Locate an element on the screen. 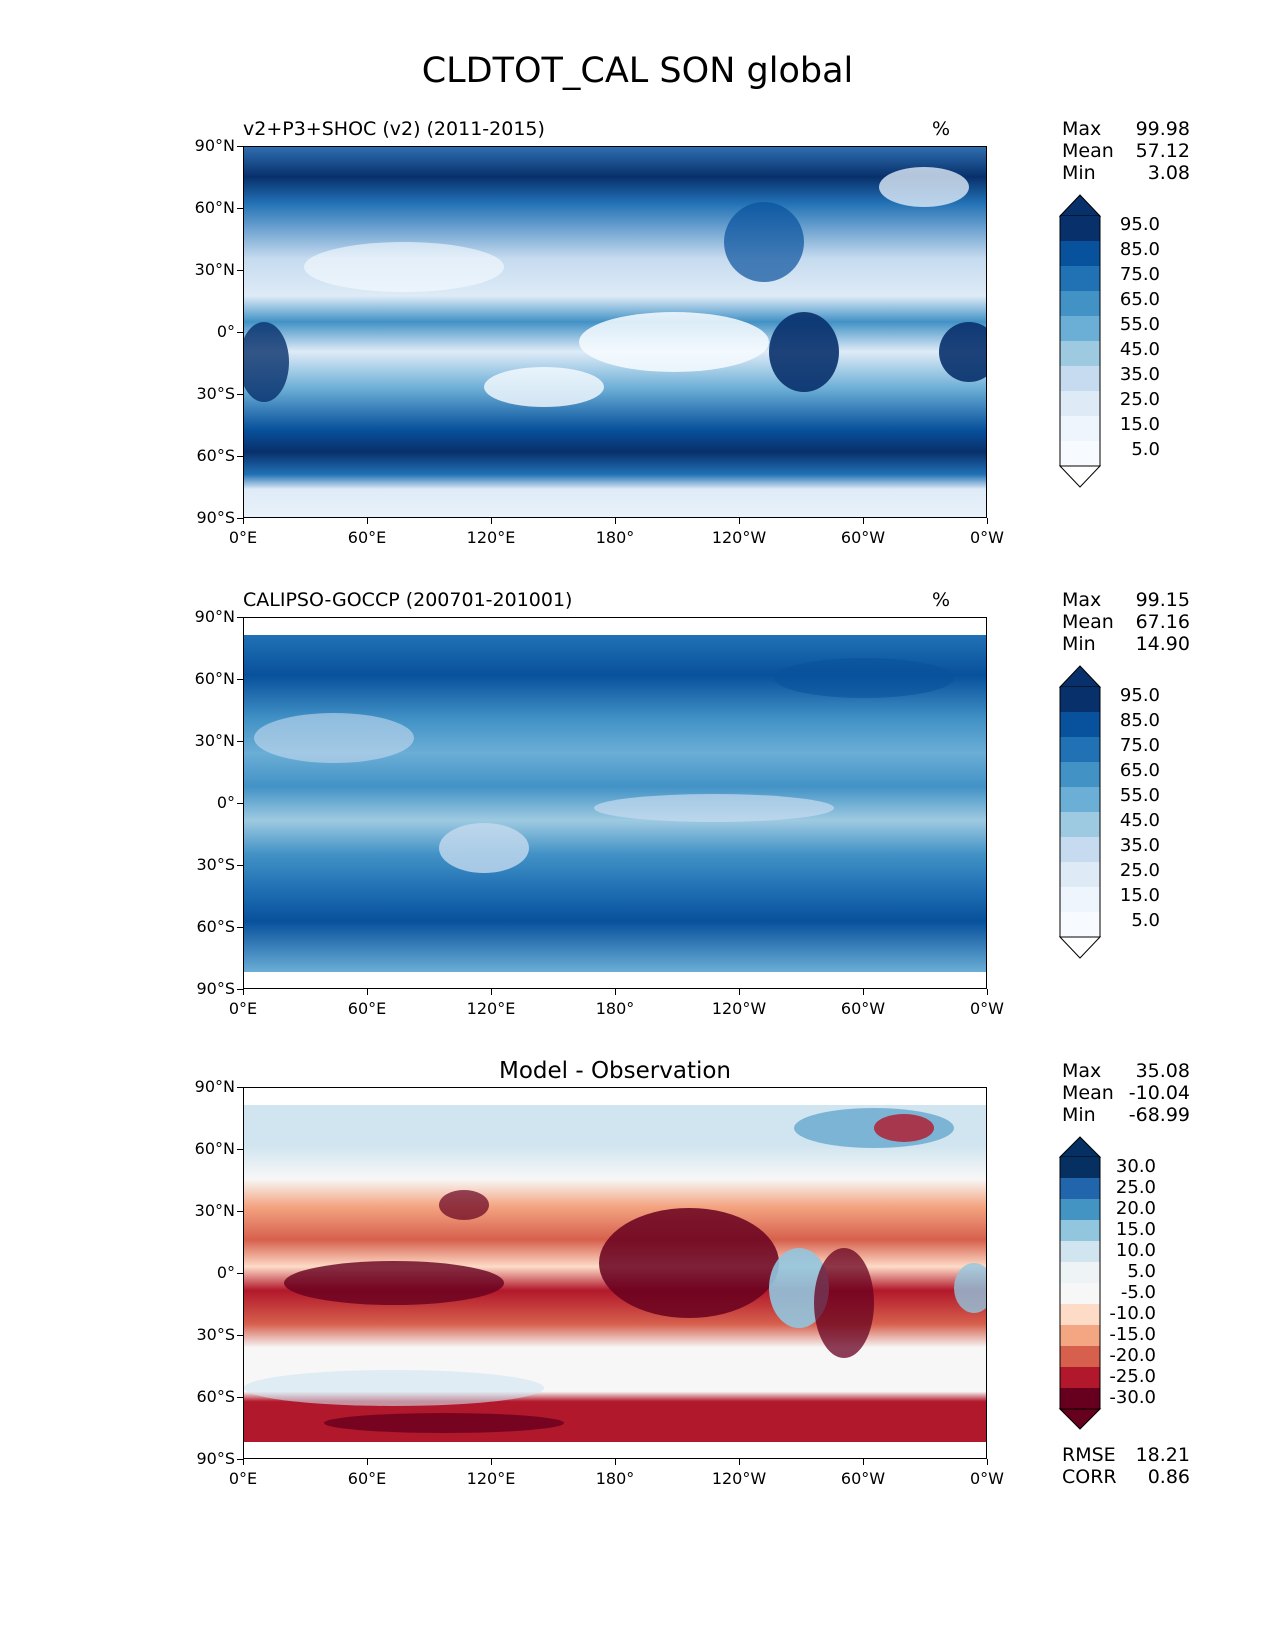  stat-value: 3.08 is located at coordinates (1168, 173).